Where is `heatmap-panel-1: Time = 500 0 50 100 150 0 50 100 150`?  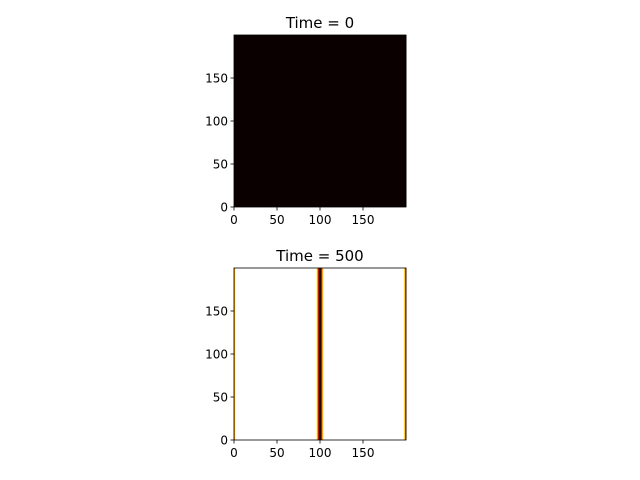 heatmap-panel-1: Time = 500 0 50 100 150 0 50 100 150 is located at coordinates (306, 353).